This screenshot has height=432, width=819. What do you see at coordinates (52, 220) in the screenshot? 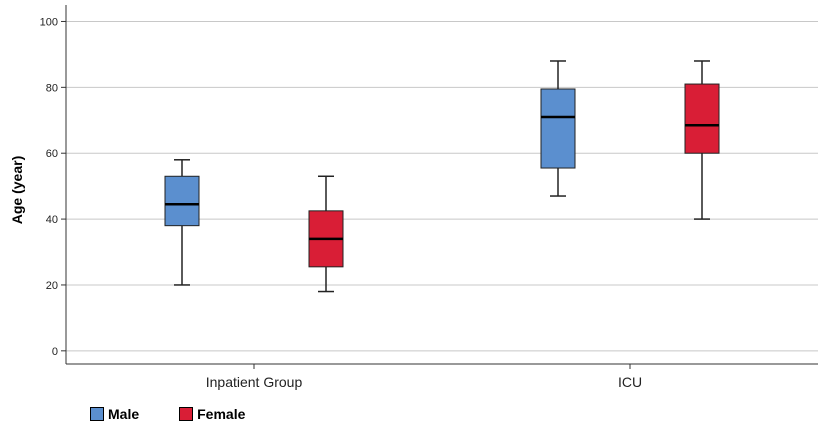
I see `y-tick-label: 40` at bounding box center [52, 220].